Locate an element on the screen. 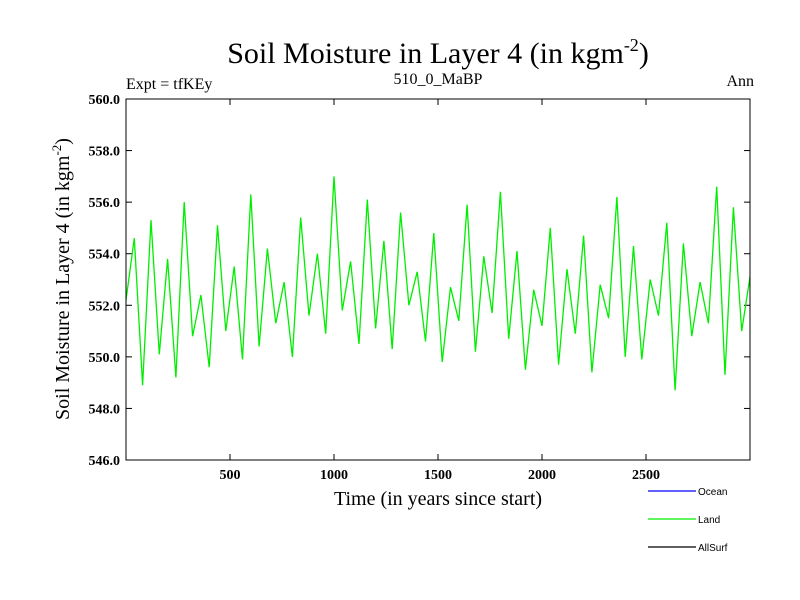  y-tick-label: 546.0 is located at coordinates (105, 461).